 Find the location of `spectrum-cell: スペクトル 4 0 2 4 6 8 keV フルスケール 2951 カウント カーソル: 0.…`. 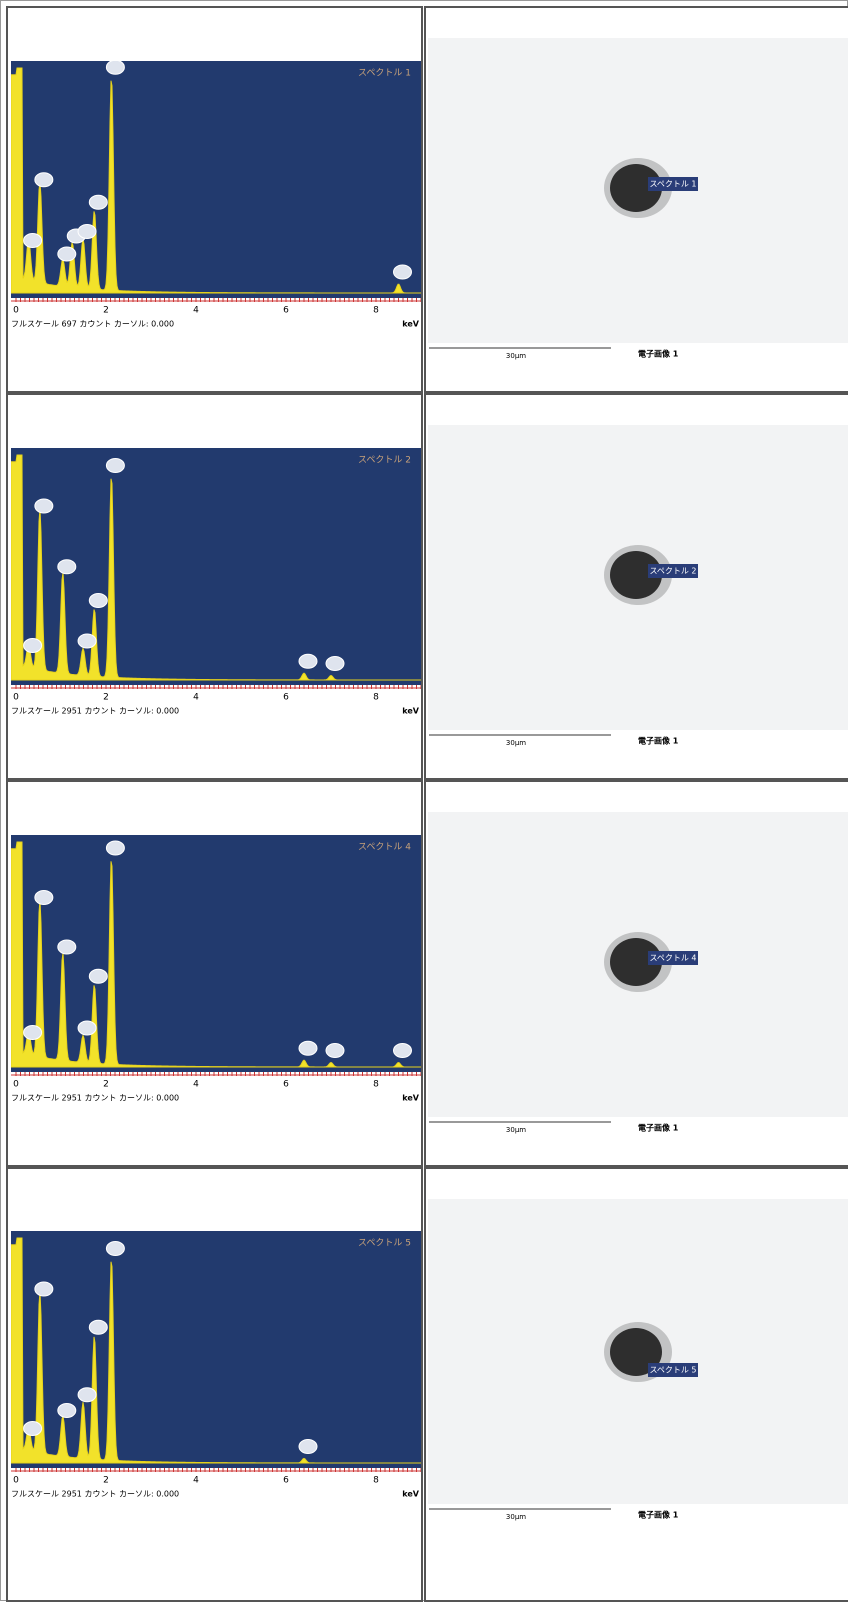

spectrum-cell: スペクトル 4 0 2 4 6 8 keV フルスケール 2951 カウント カーソル: 0.… is located at coordinates (214, 973).